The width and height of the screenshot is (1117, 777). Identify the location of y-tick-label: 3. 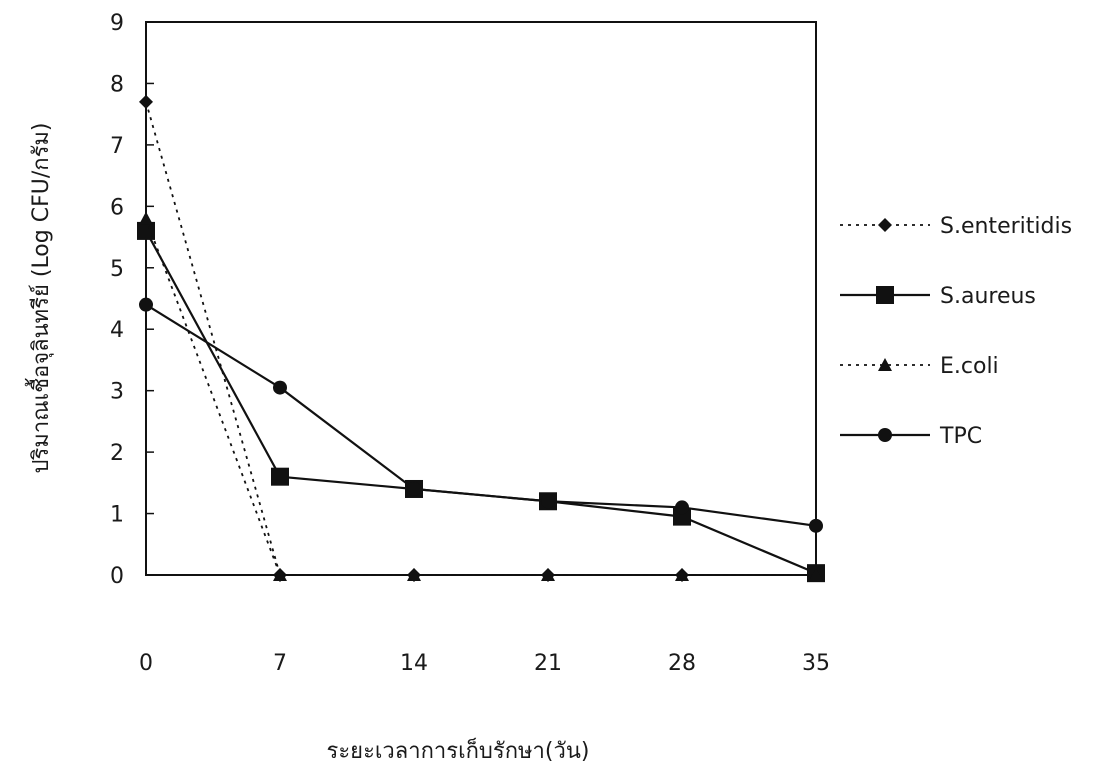
(117, 392).